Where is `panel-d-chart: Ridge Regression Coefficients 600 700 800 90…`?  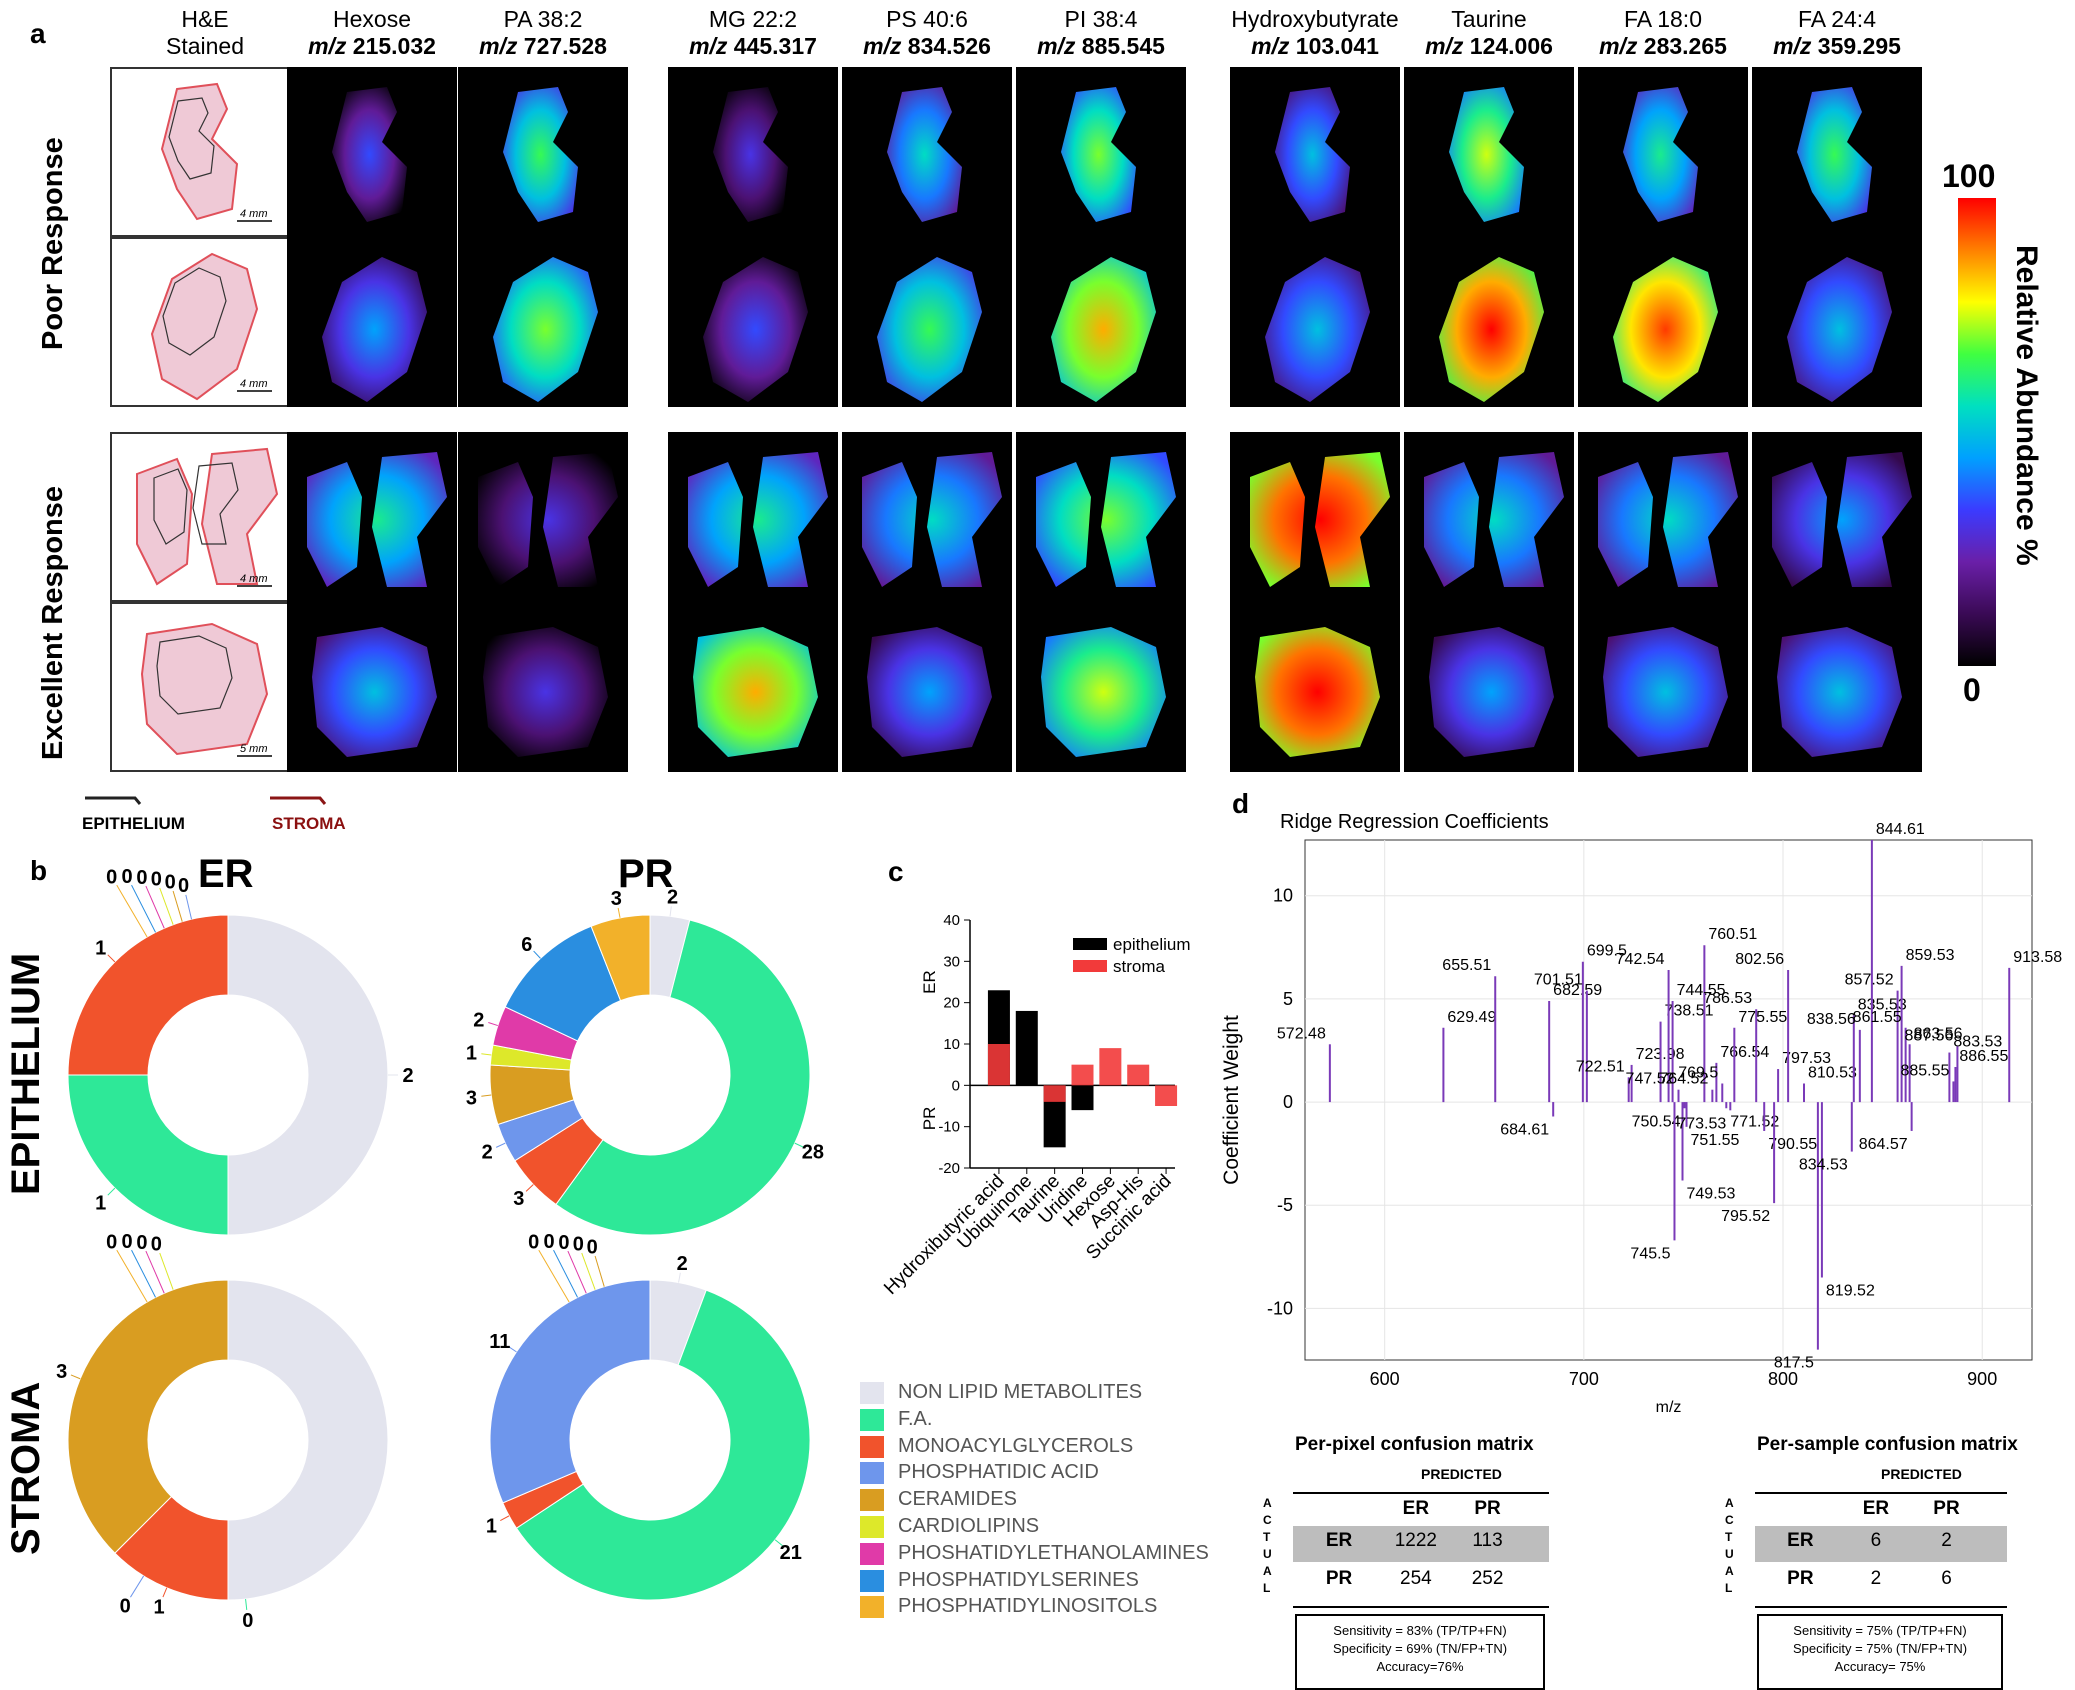
panel-d-chart: Ridge Regression Coefficients 600 700 800 90… is located at coordinates (1641, 1113).